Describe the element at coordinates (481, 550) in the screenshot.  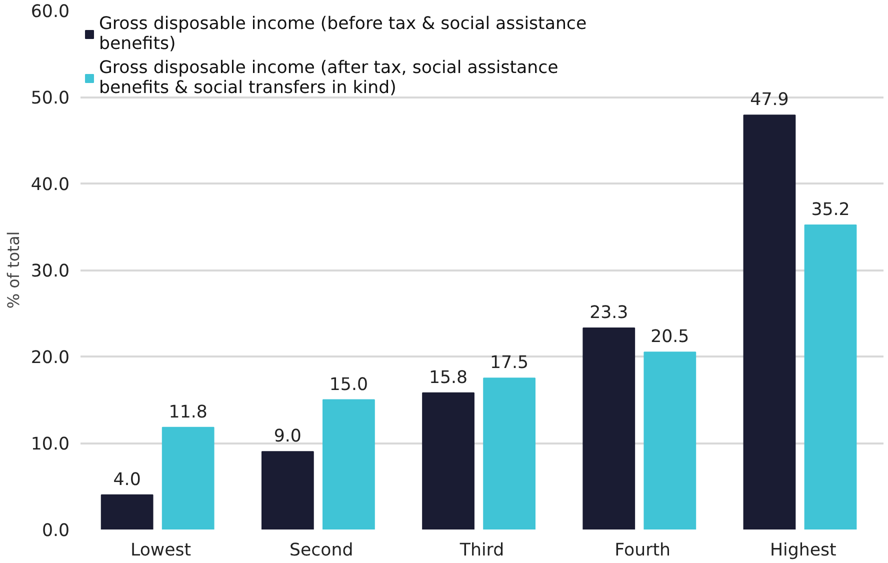
I see `x-tick-label: Third` at that location.